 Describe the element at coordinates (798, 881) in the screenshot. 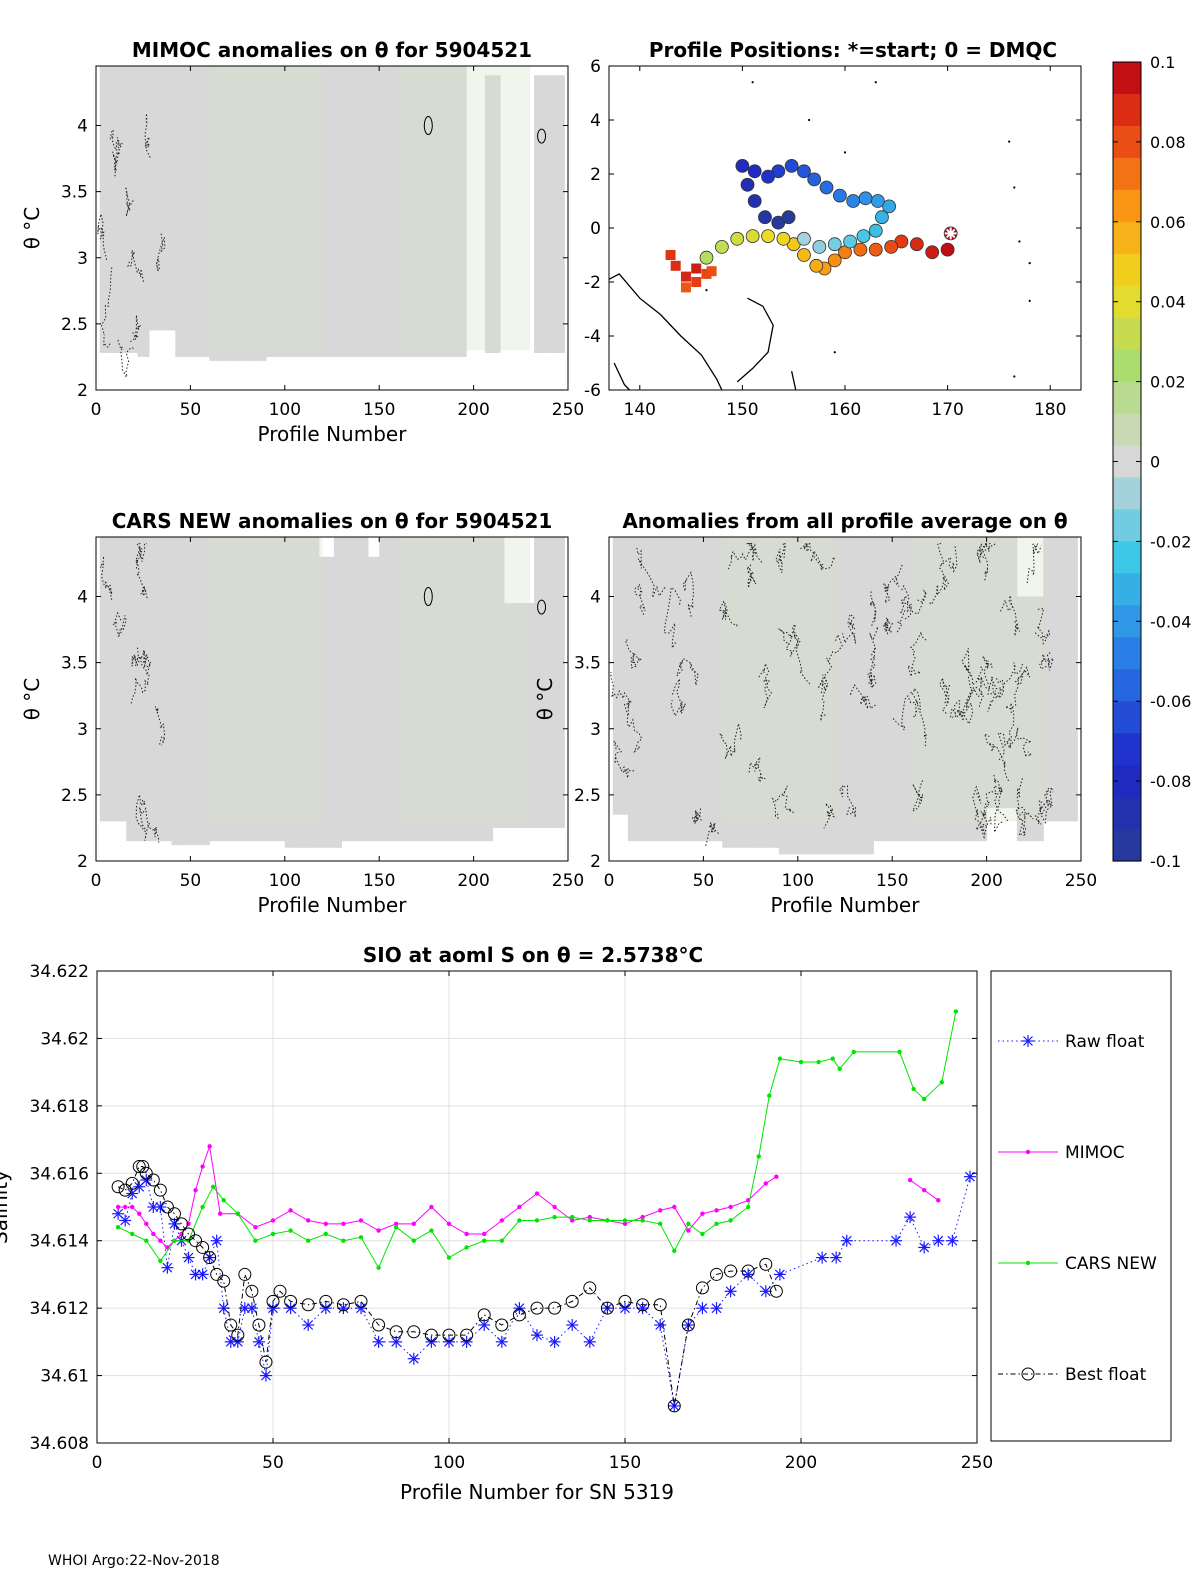

I see `all_profile_anomalies-xtick-label: 100` at that location.